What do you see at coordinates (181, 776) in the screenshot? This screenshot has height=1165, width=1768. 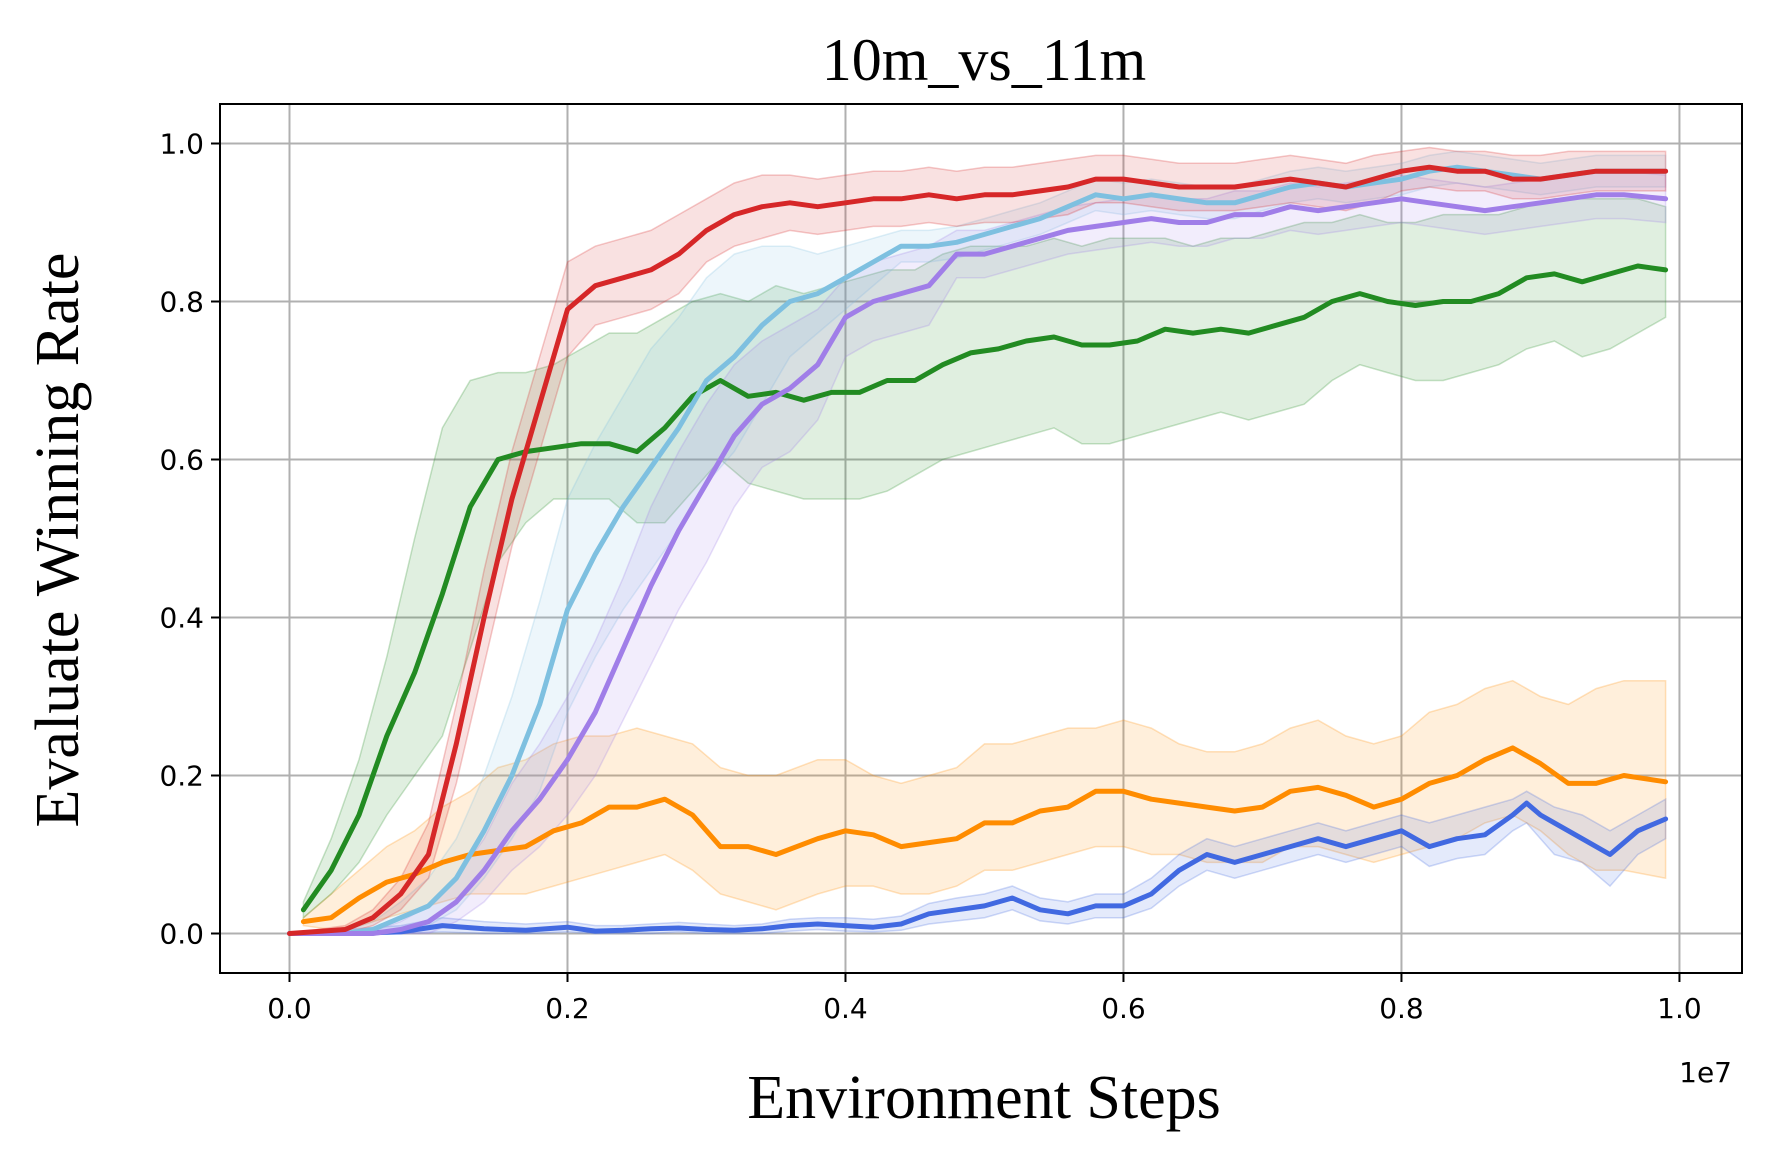 I see `y-tick-label: 0.2` at bounding box center [181, 776].